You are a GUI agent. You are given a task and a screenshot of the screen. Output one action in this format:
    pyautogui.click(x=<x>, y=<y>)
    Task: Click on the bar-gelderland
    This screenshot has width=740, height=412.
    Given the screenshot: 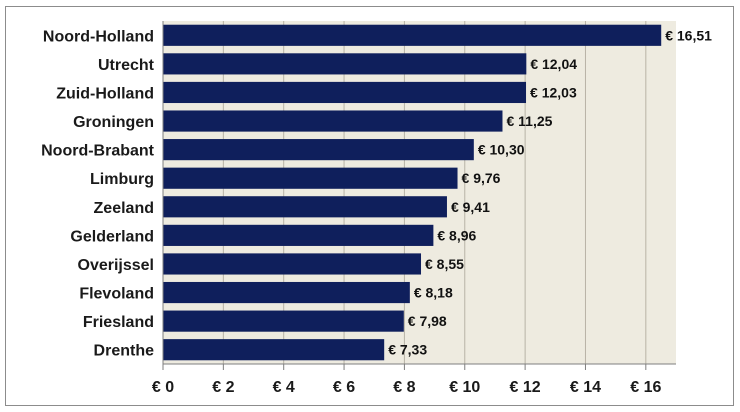 What is the action you would take?
    pyautogui.click(x=298, y=235)
    